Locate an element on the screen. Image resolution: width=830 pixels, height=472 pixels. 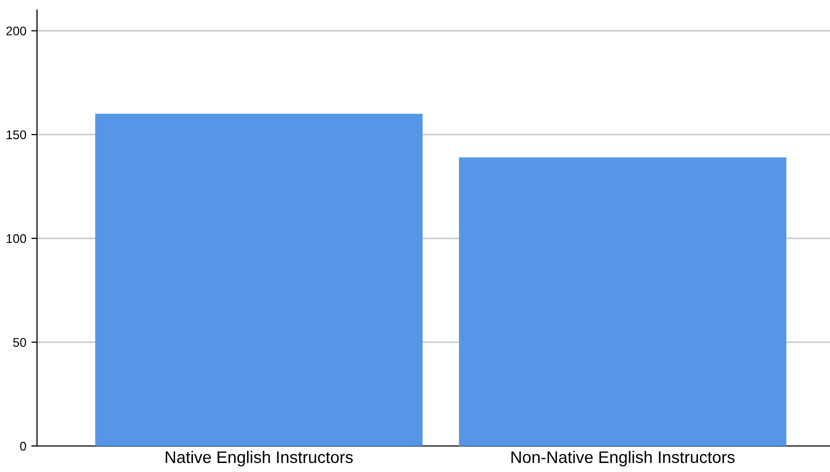
y-tick-label: 150 is located at coordinates (16, 135).